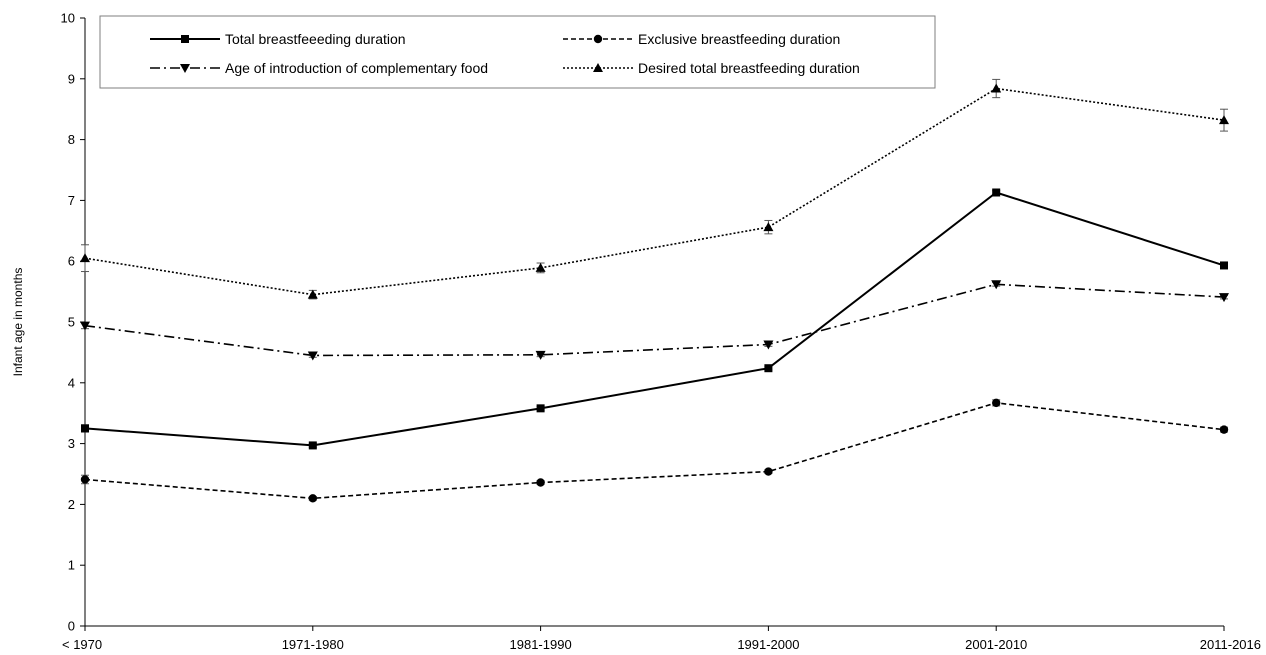 The width and height of the screenshot is (1266, 655). What do you see at coordinates (541, 644) in the screenshot?
I see `x-tick-label: 1981-1990` at bounding box center [541, 644].